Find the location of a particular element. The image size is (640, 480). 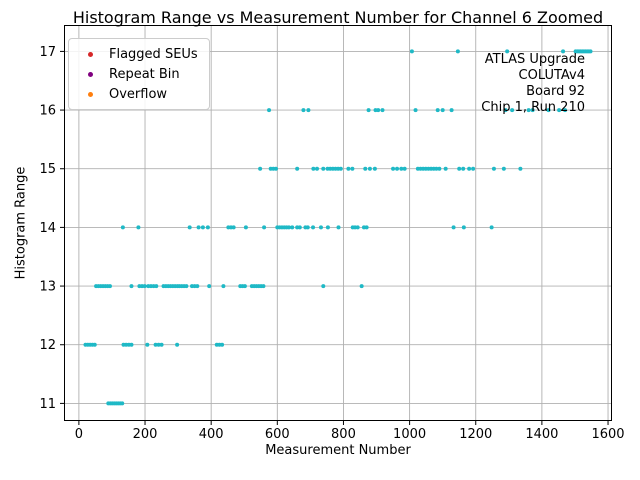

x-tick-label: 1000 is located at coordinates (409, 434).